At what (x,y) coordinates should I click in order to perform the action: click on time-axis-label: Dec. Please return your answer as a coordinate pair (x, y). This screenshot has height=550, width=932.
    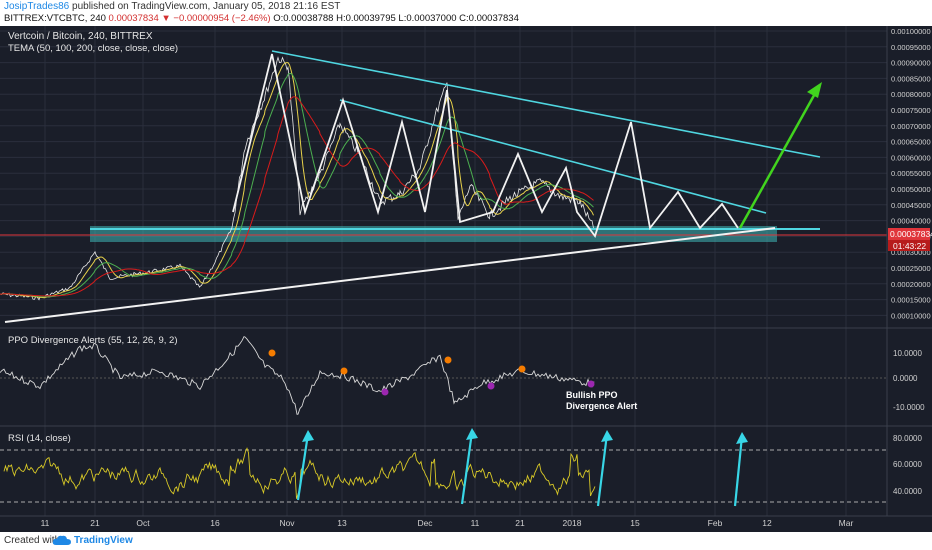
    Looking at the image, I should click on (425, 523).